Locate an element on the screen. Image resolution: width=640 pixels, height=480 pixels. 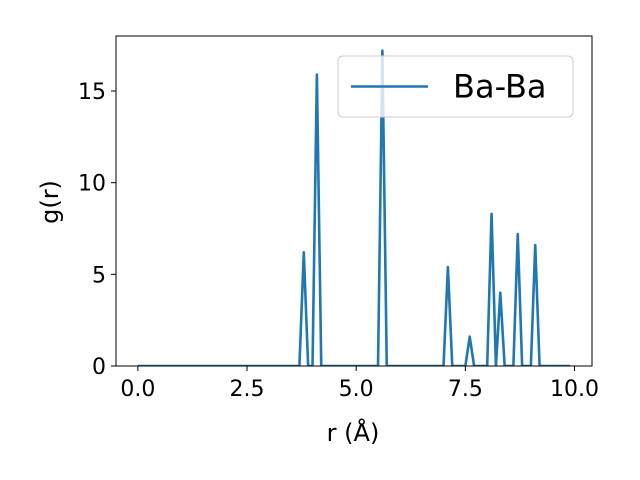
x-tick-label: 0.0 is located at coordinates (137, 389).